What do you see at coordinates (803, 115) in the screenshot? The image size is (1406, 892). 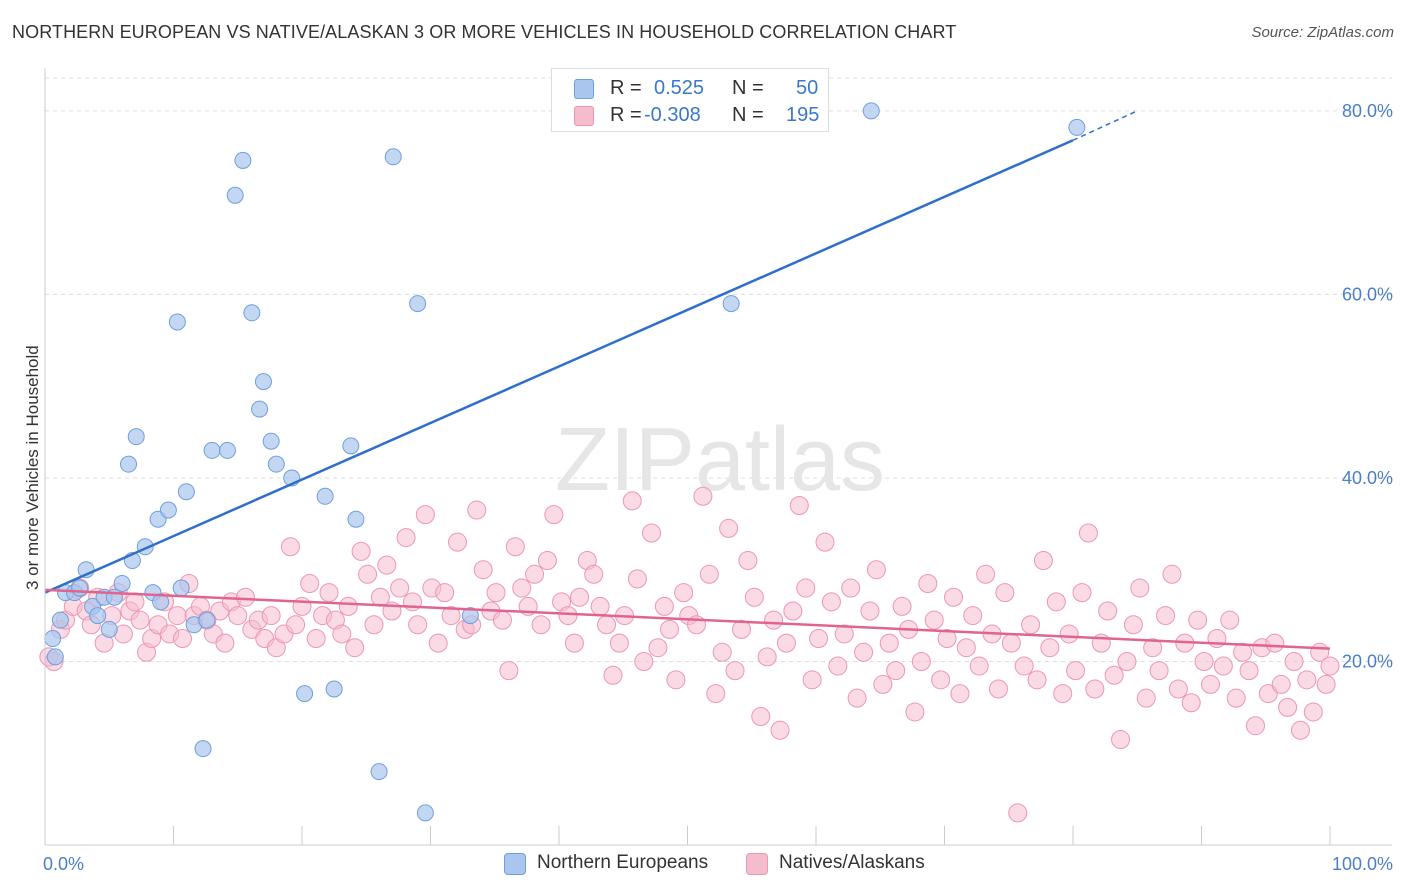 I see `n-value-natives-alaskans: 195` at bounding box center [803, 115].